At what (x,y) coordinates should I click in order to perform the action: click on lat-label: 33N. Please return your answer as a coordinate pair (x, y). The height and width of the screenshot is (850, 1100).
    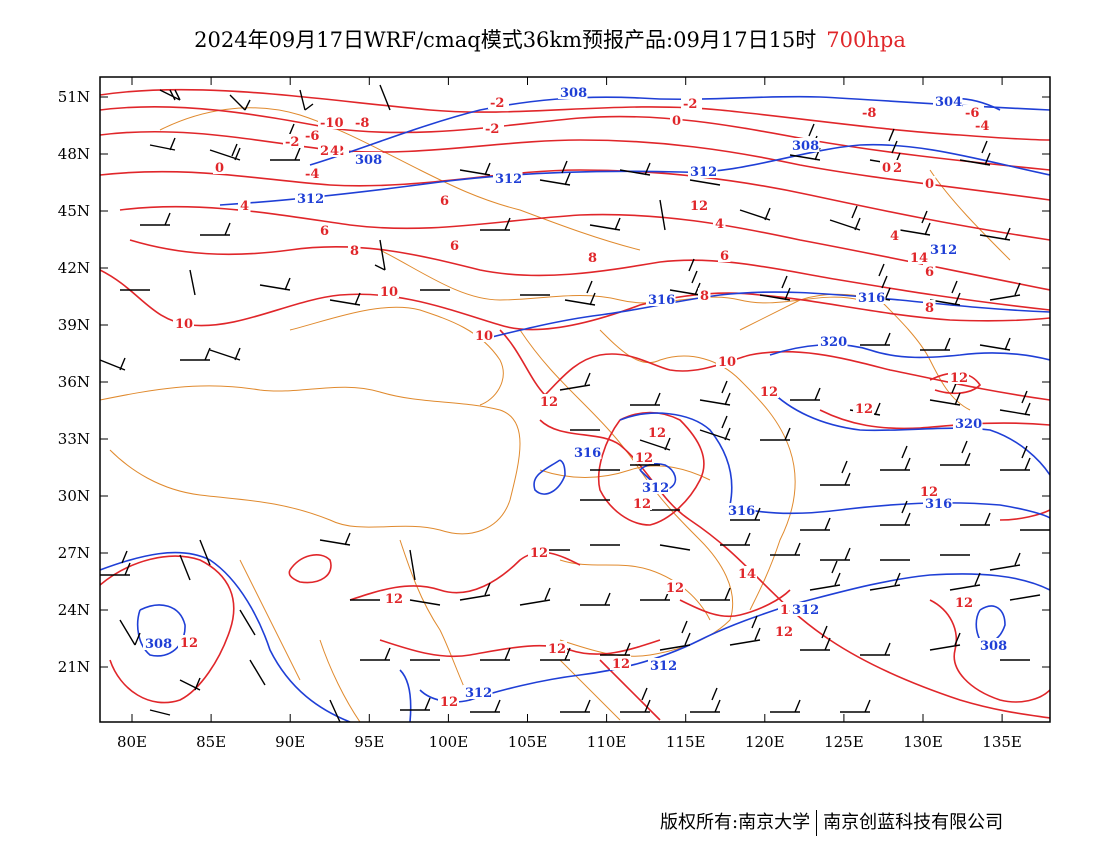
    Looking at the image, I should click on (74, 439).